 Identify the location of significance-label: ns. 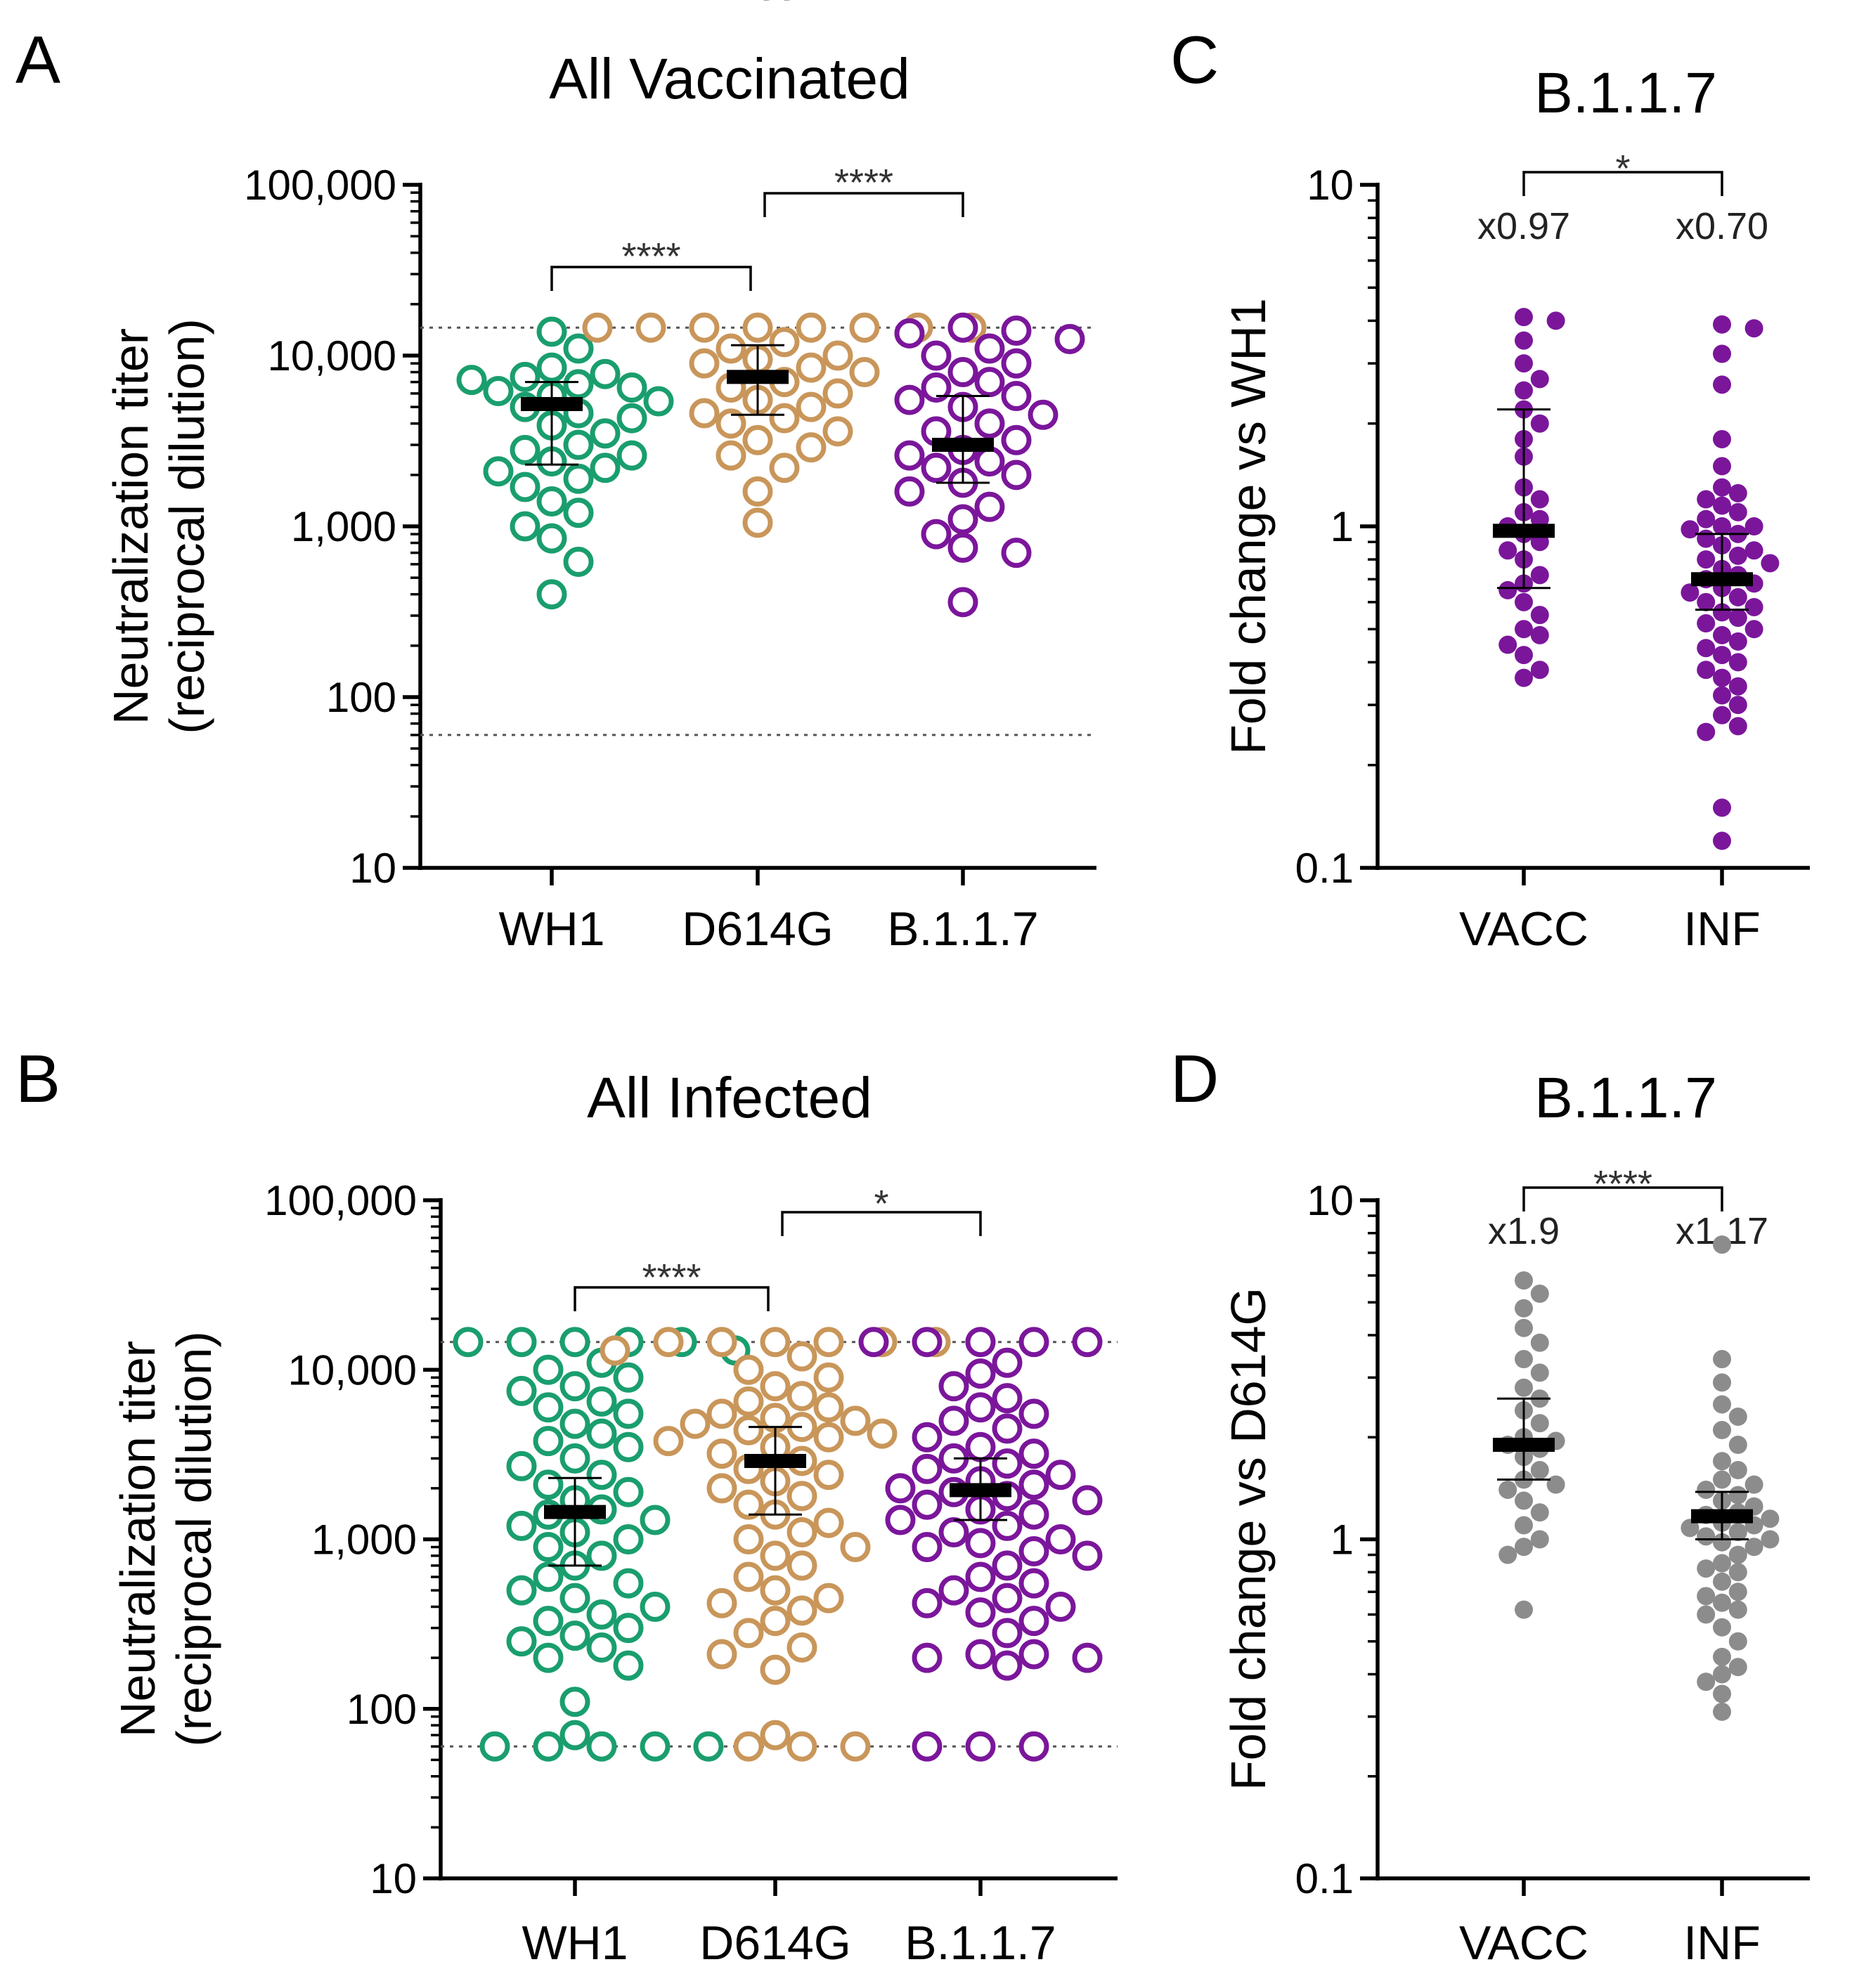
(757, 4).